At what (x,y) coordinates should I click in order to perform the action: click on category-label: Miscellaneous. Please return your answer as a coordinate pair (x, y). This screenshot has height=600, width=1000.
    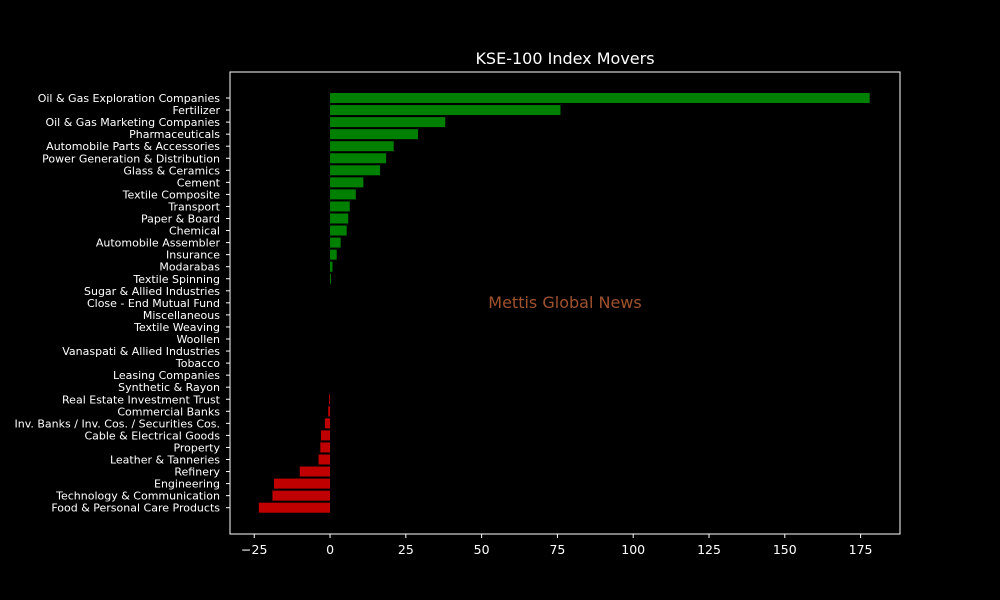
    Looking at the image, I should click on (181, 315).